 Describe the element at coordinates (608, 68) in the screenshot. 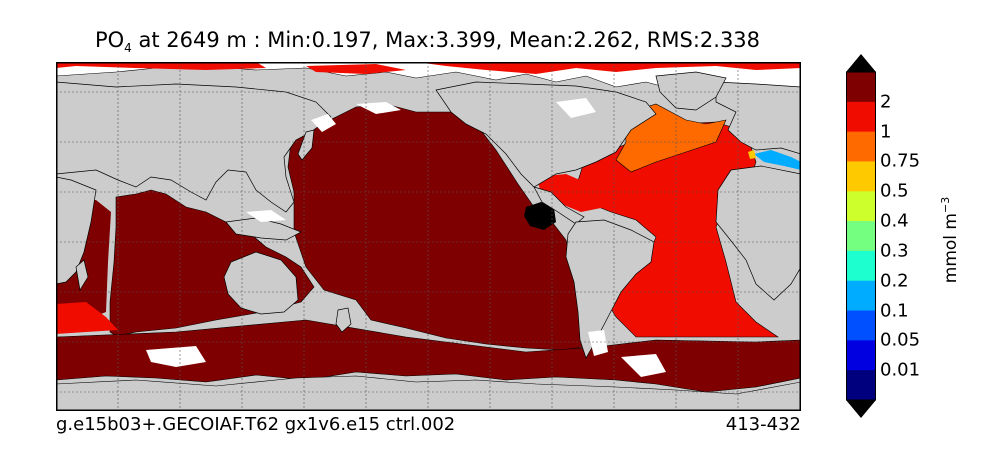

I see `arctic-red-patch-east` at that location.